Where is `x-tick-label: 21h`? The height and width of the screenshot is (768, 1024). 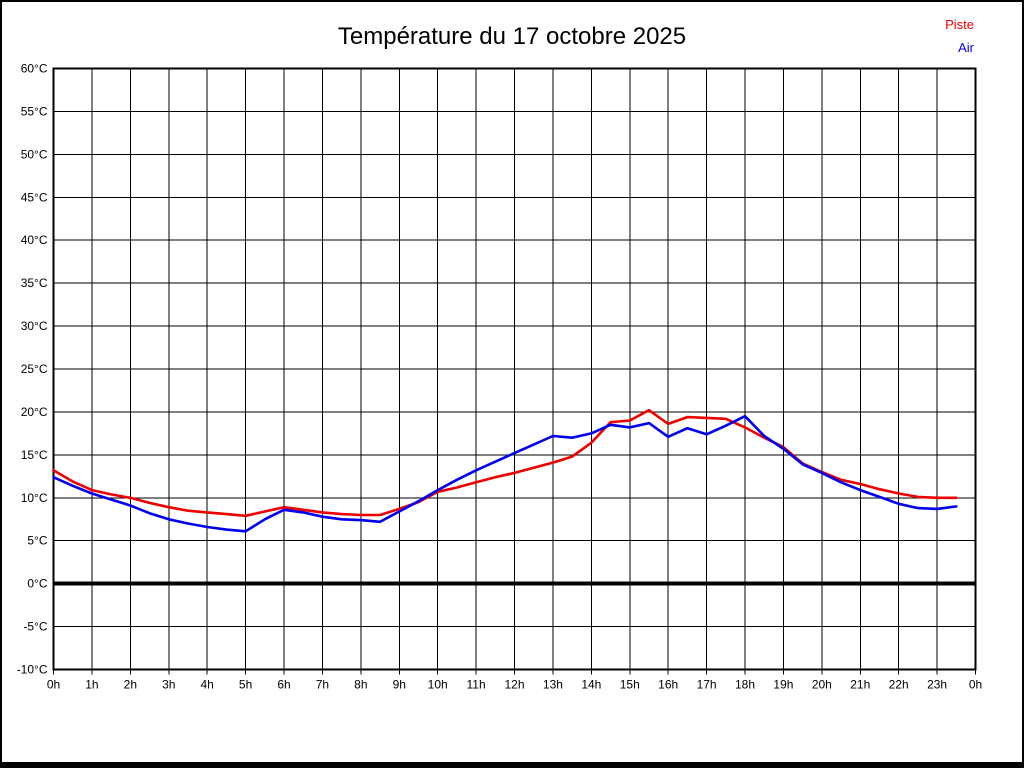 x-tick-label: 21h is located at coordinates (860, 685).